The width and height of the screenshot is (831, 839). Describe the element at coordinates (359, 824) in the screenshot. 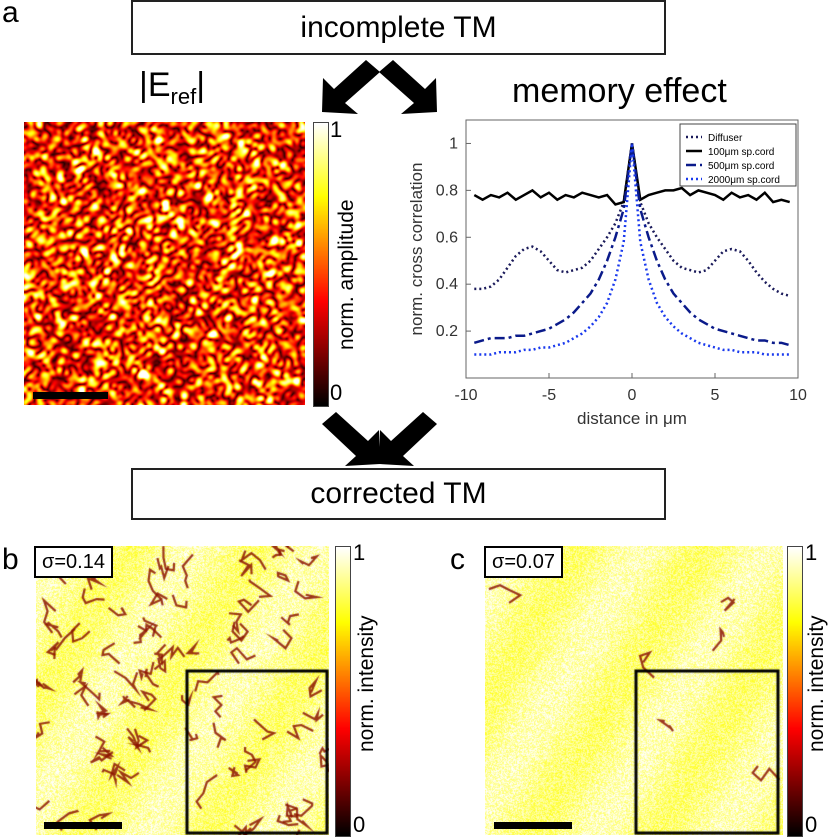

I see `colorbar-b-min: 0` at that location.